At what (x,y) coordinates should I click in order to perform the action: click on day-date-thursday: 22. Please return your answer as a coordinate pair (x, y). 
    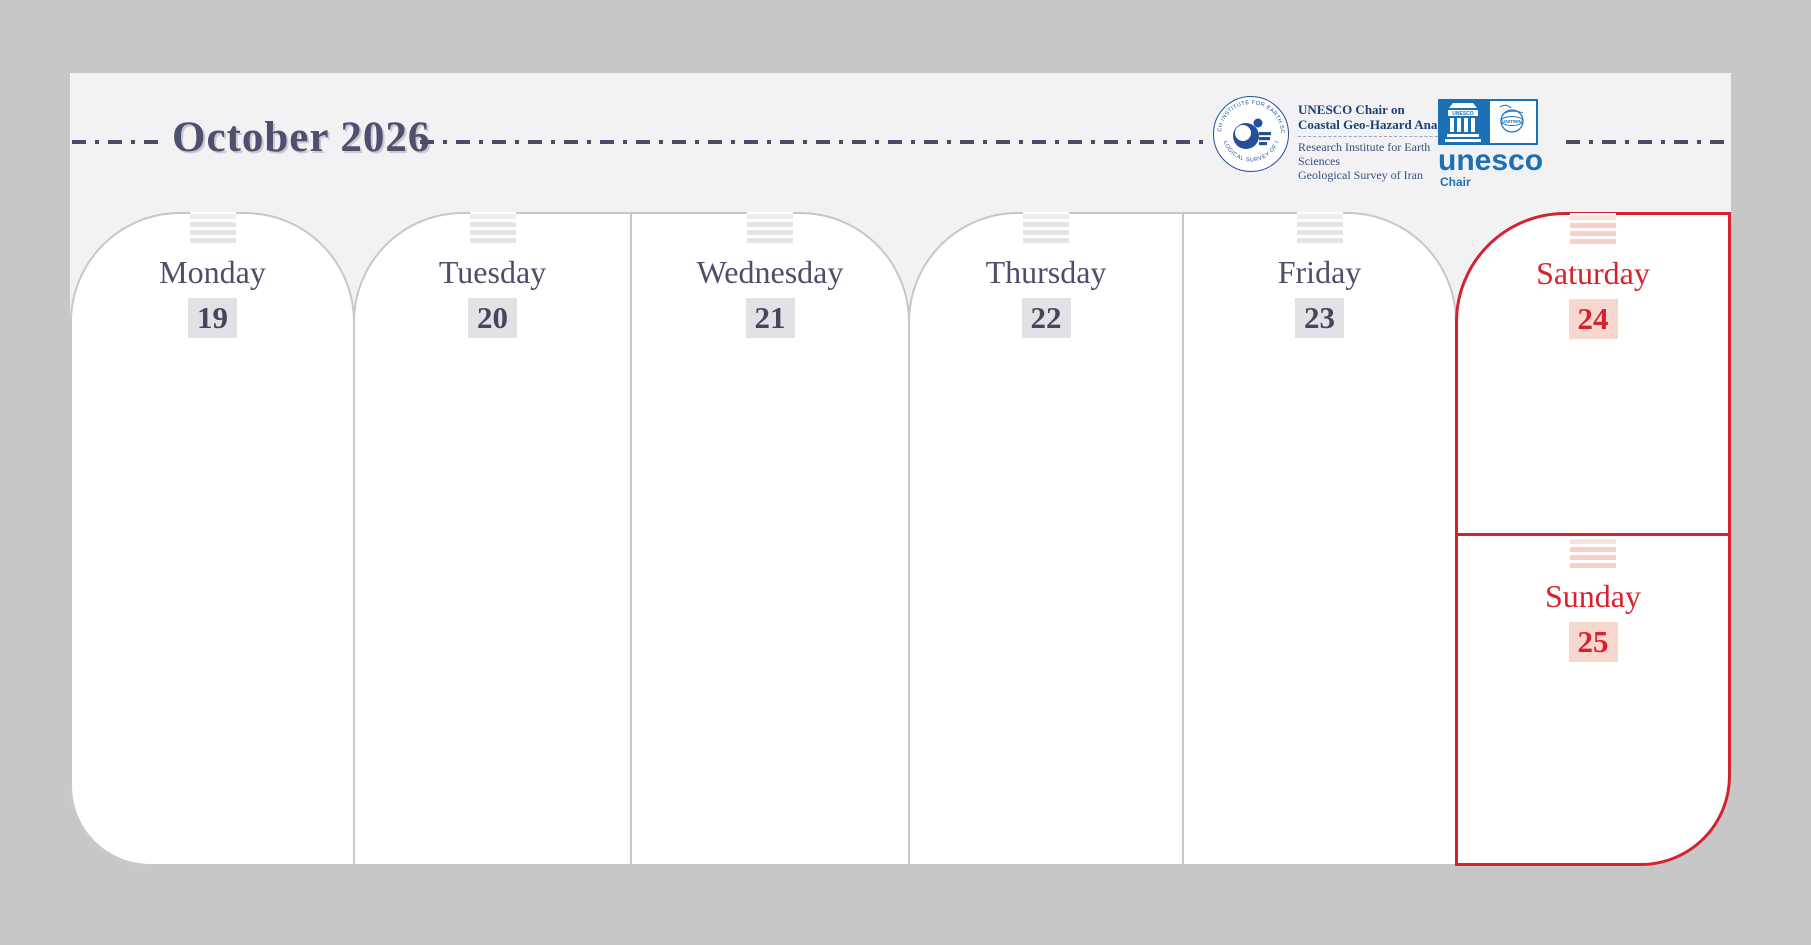
    Looking at the image, I should click on (1046, 318).